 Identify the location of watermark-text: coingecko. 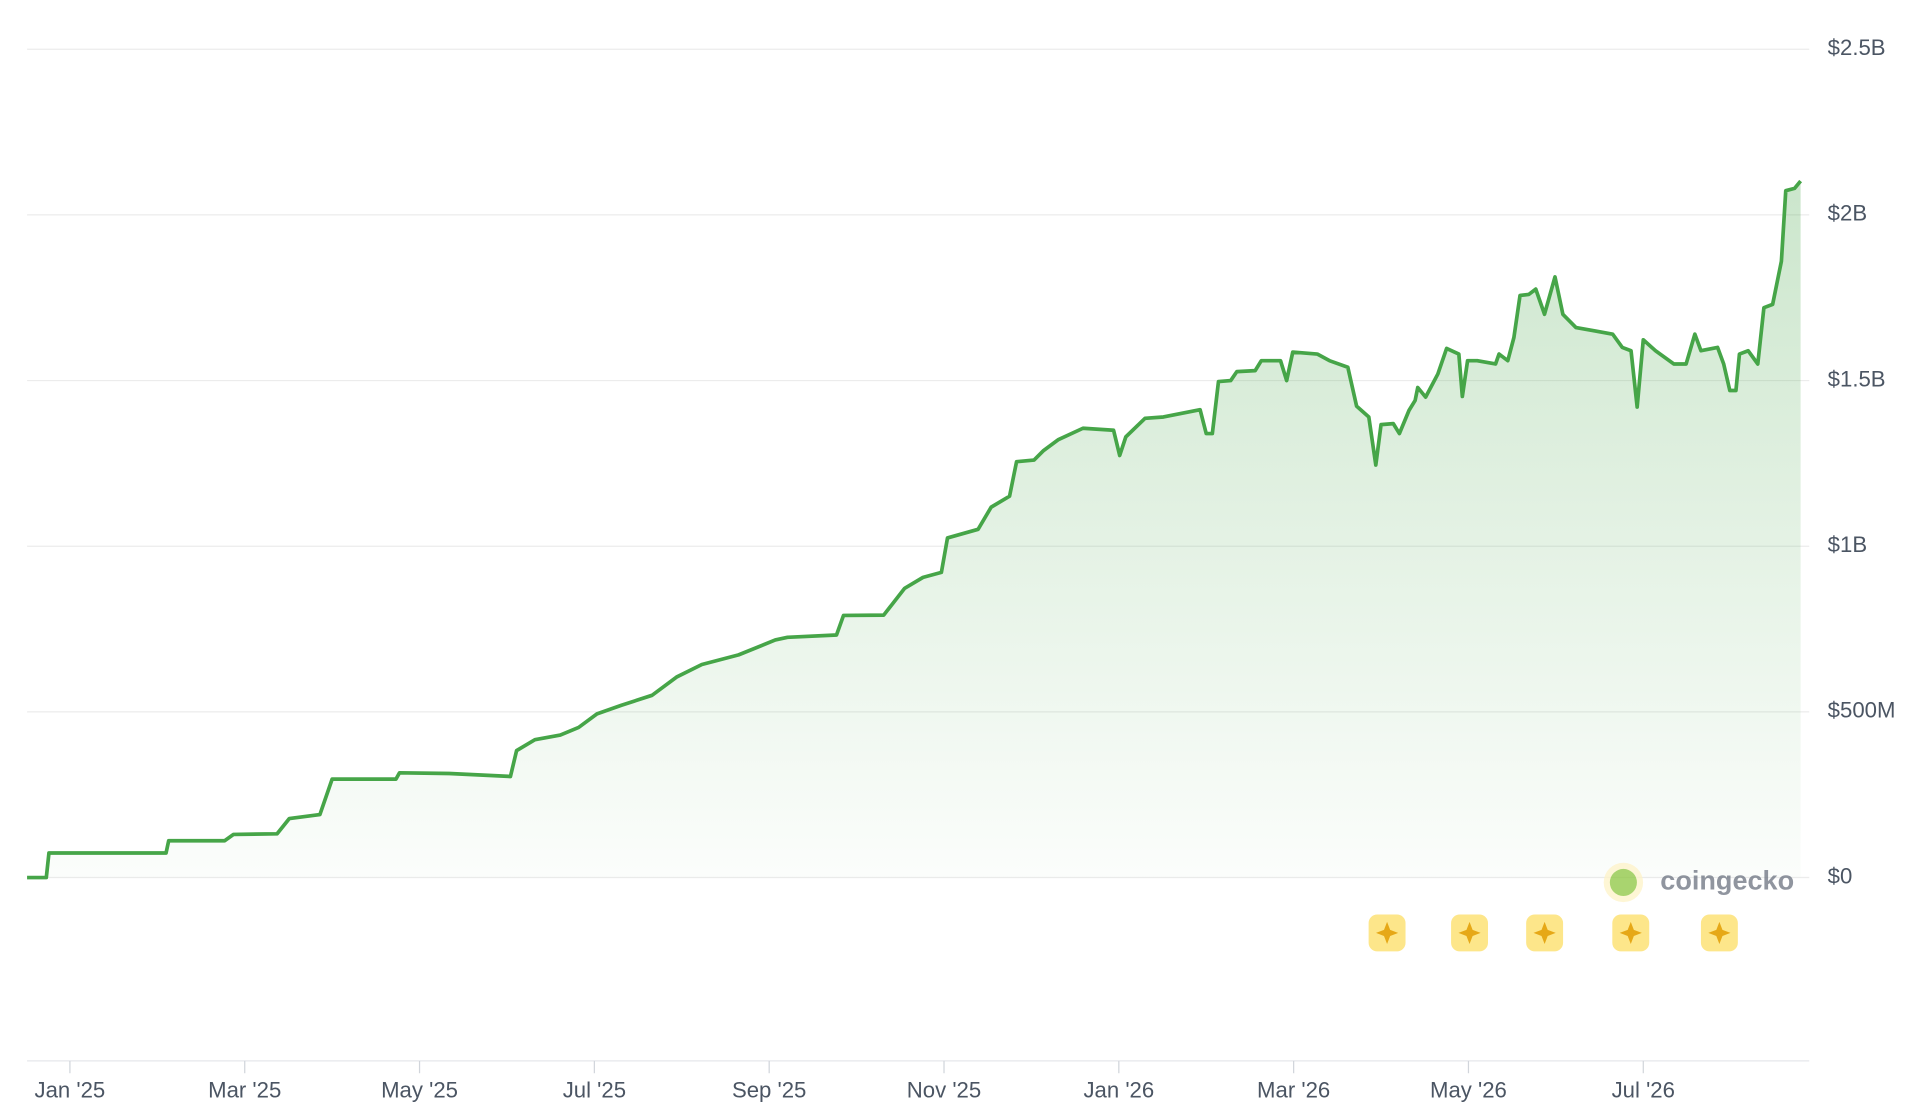
(1727, 880).